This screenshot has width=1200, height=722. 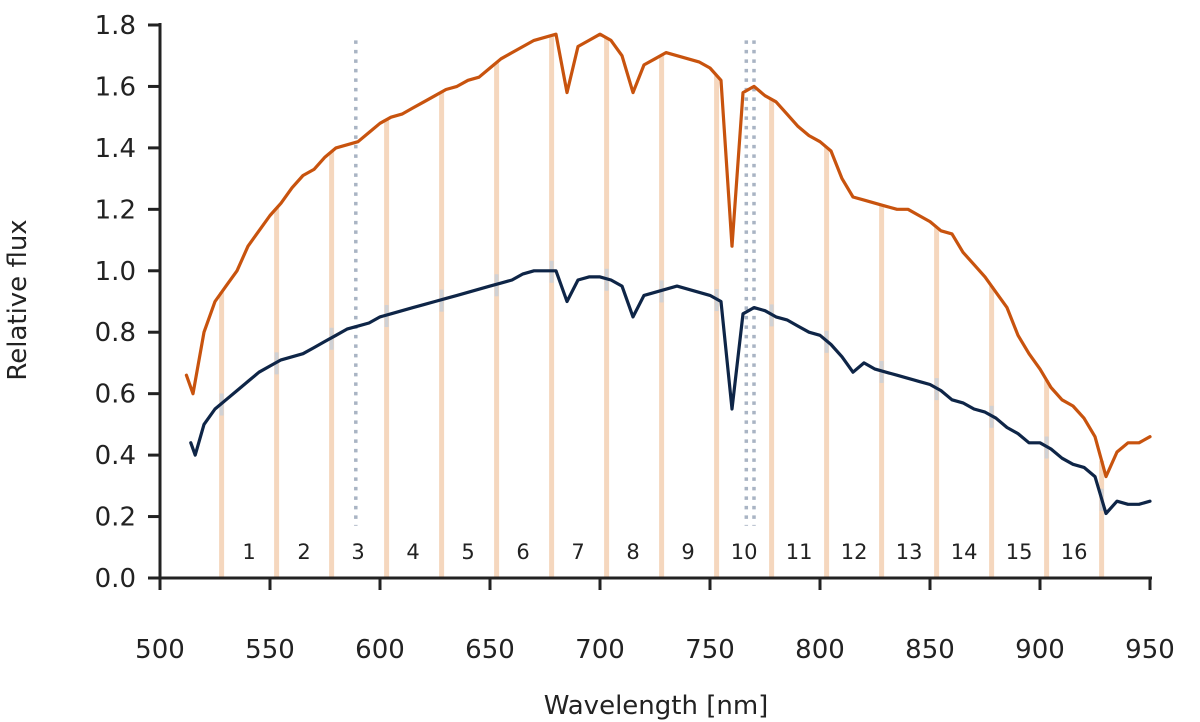 I want to click on bin-label-9: 9, so click(x=687, y=552).